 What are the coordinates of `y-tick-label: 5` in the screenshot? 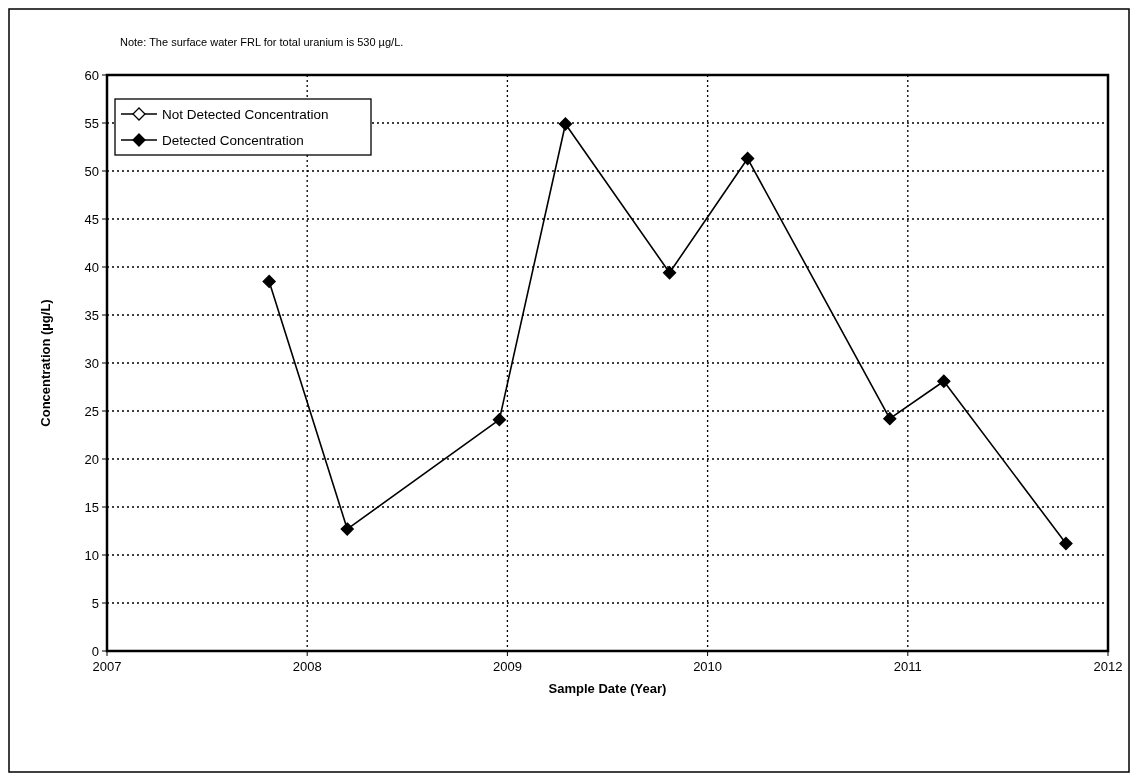 It's located at (95, 603).